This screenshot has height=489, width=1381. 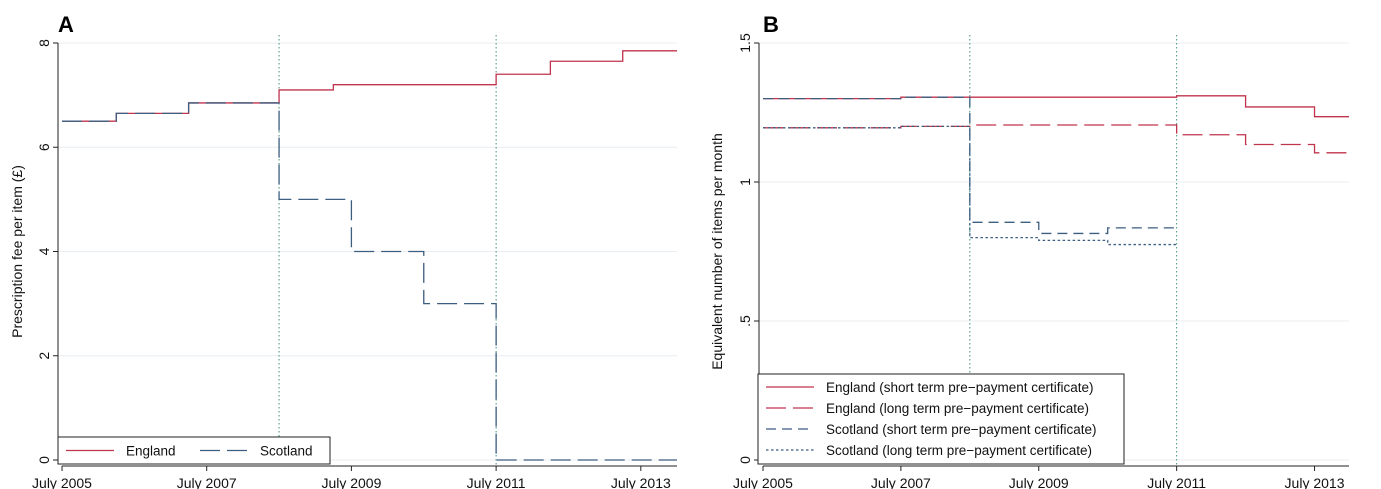 What do you see at coordinates (745, 182) in the screenshot?
I see `y-tick-label: 1` at bounding box center [745, 182].